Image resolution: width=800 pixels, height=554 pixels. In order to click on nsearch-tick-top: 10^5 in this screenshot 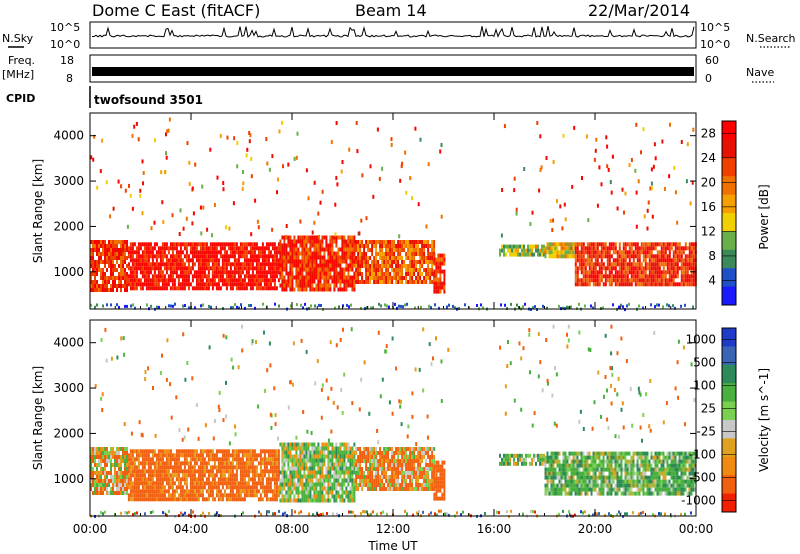, I will do `click(715, 27)`.